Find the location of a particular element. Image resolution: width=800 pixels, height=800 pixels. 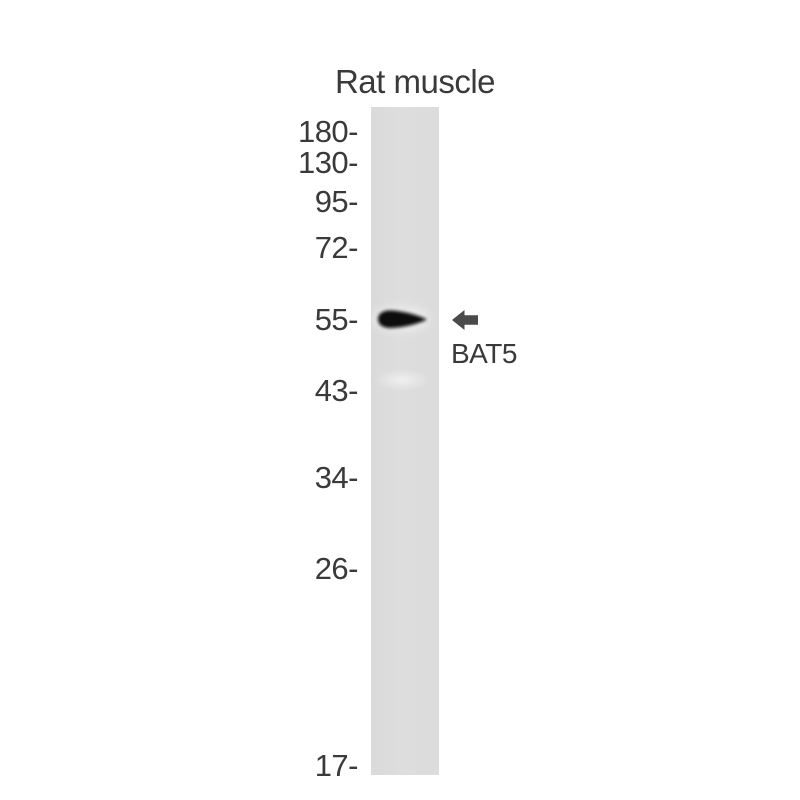

mw-marker-34: 34- is located at coordinates (336, 477).